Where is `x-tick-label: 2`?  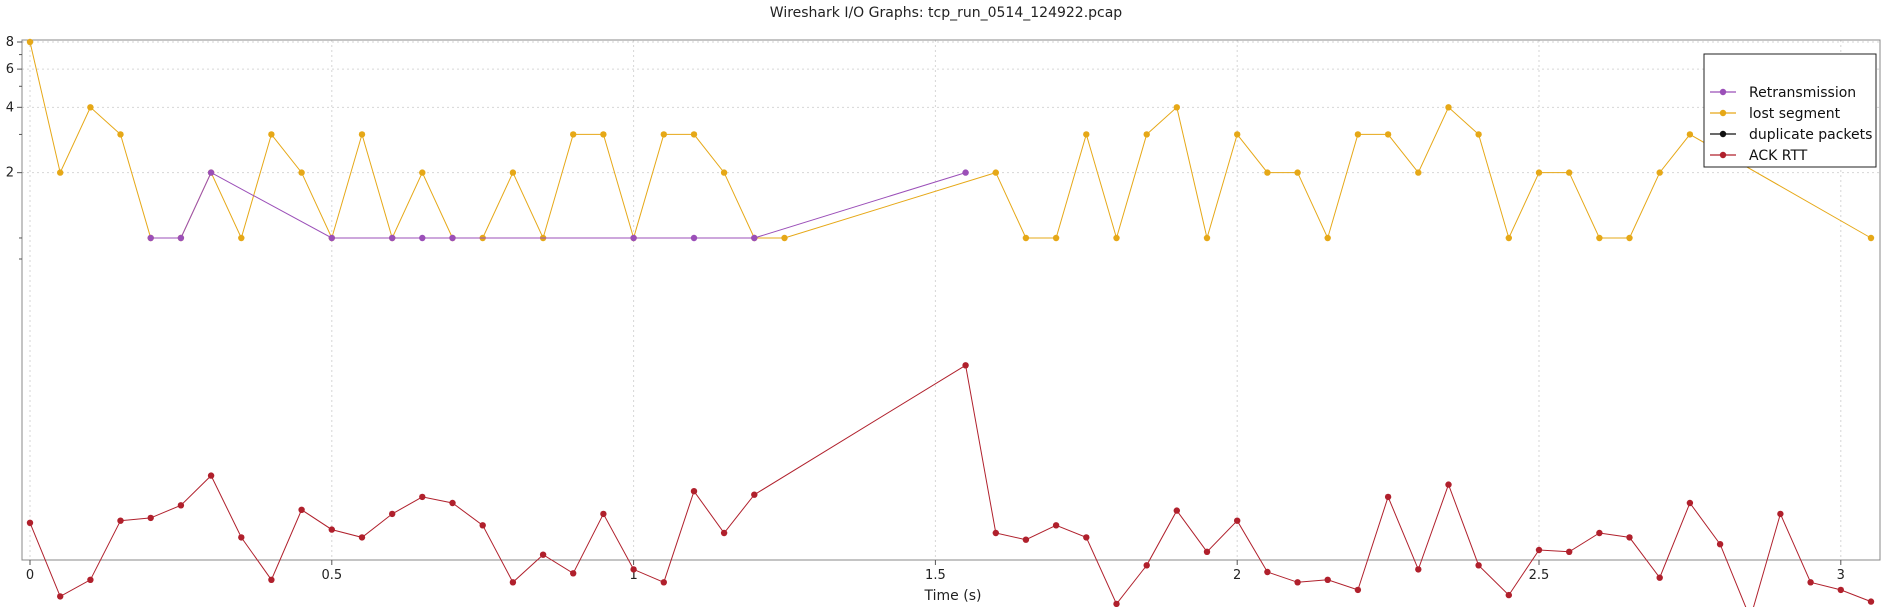
x-tick-label: 2 is located at coordinates (1237, 575).